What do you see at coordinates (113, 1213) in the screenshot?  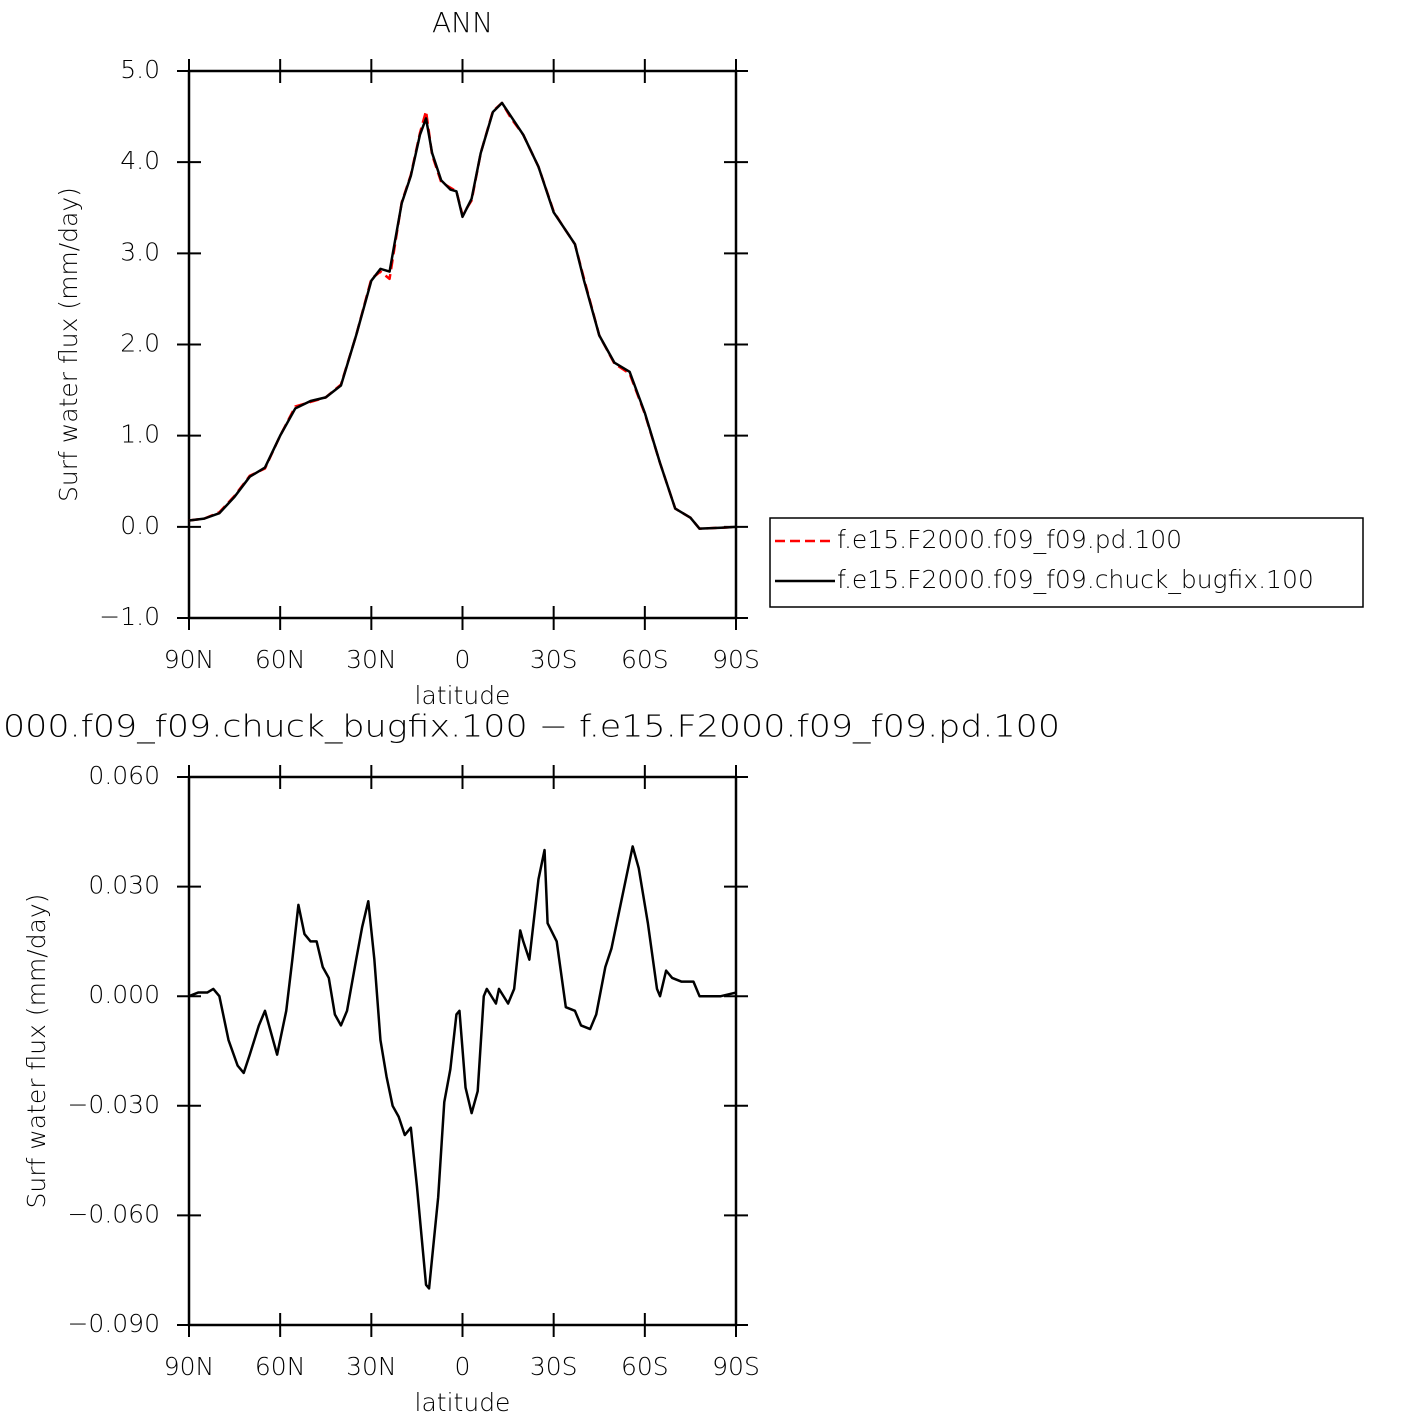 I see `y-tick-label: −0.060` at bounding box center [113, 1213].